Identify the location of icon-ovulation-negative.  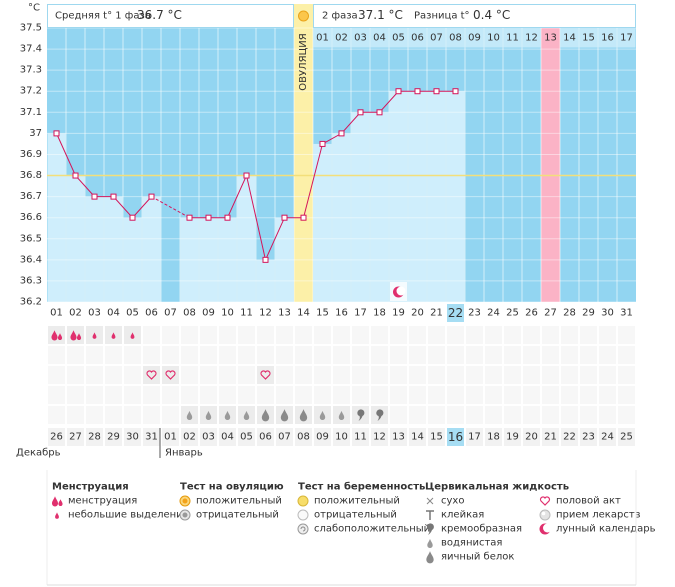
(185, 515).